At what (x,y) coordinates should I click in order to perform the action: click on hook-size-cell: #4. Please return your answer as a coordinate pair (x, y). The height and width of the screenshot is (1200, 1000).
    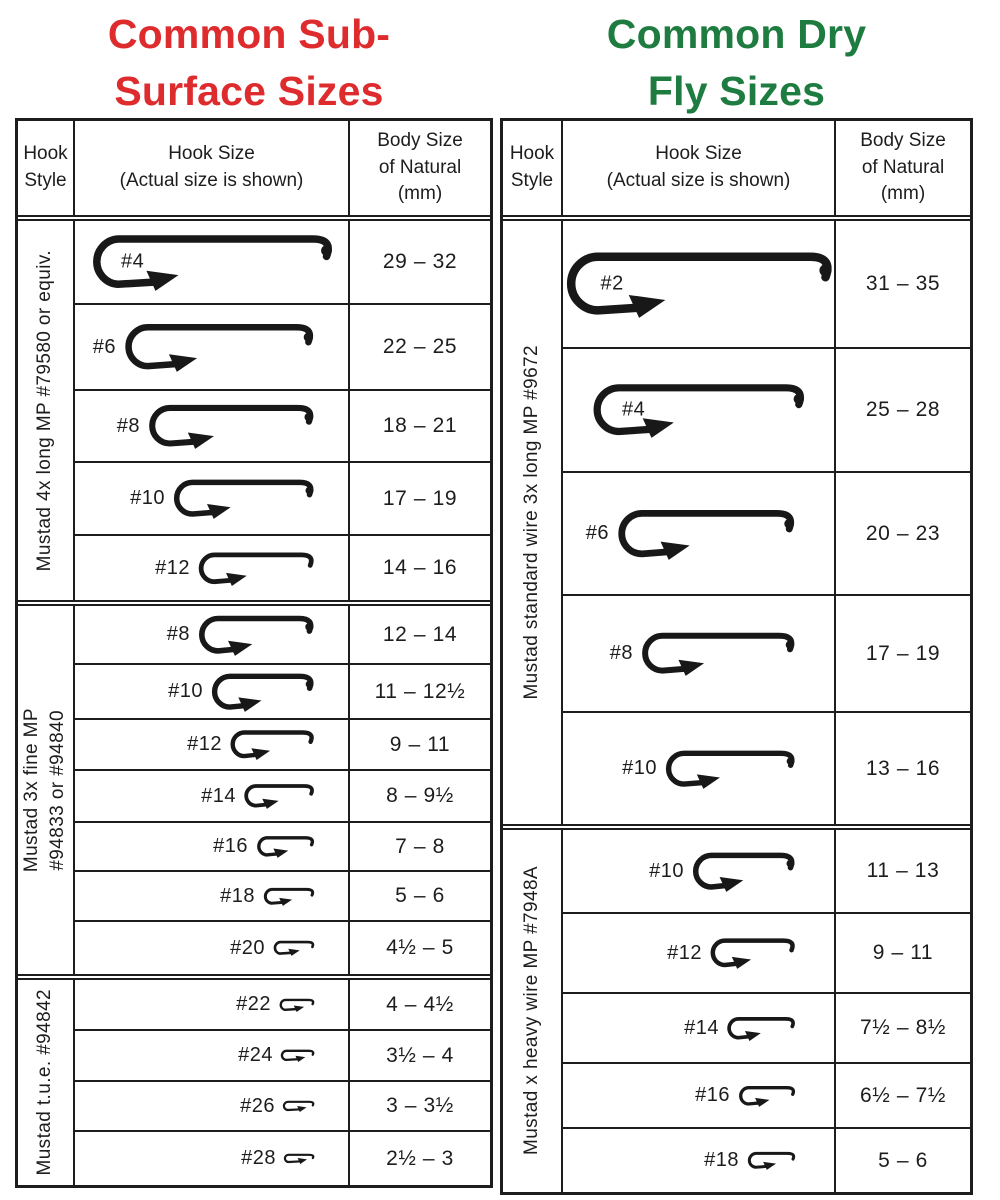
    Looking at the image, I should click on (212, 262).